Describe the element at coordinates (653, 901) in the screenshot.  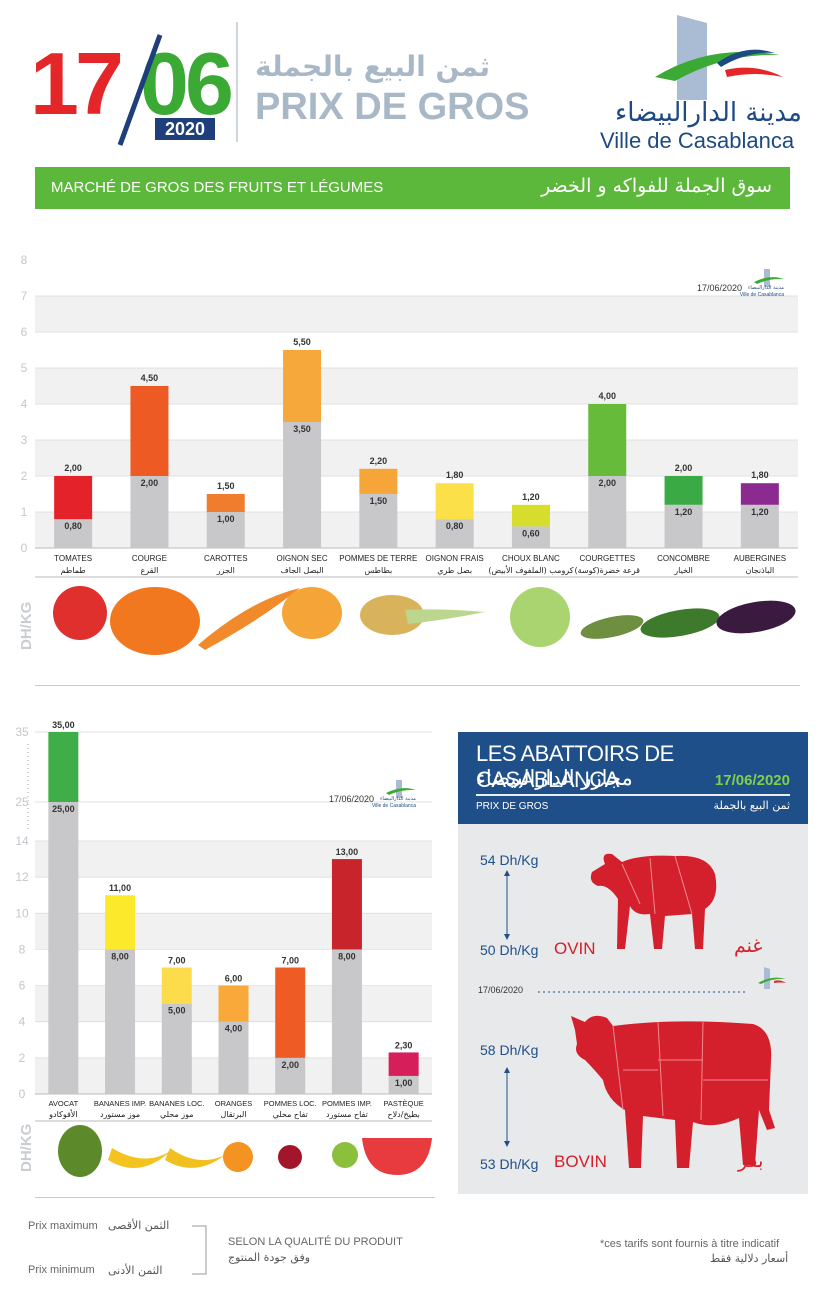
I see `sheep-icon` at that location.